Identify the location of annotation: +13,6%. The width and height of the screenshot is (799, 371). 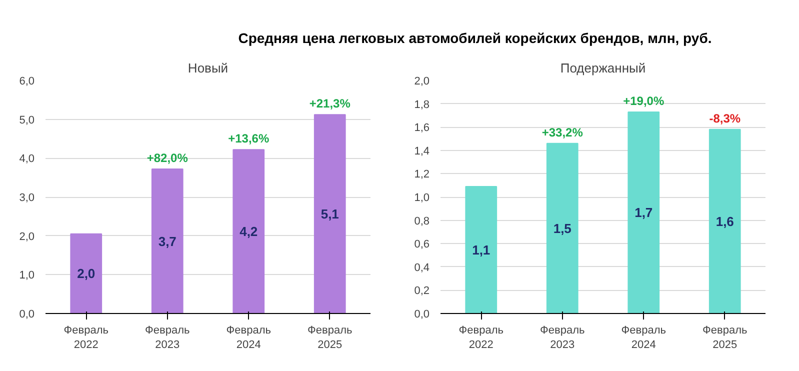
(249, 139).